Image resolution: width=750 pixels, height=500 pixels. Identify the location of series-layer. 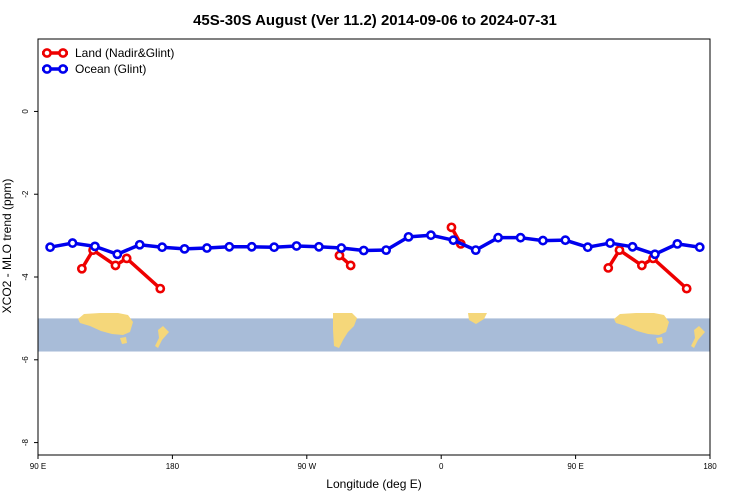
(375, 258).